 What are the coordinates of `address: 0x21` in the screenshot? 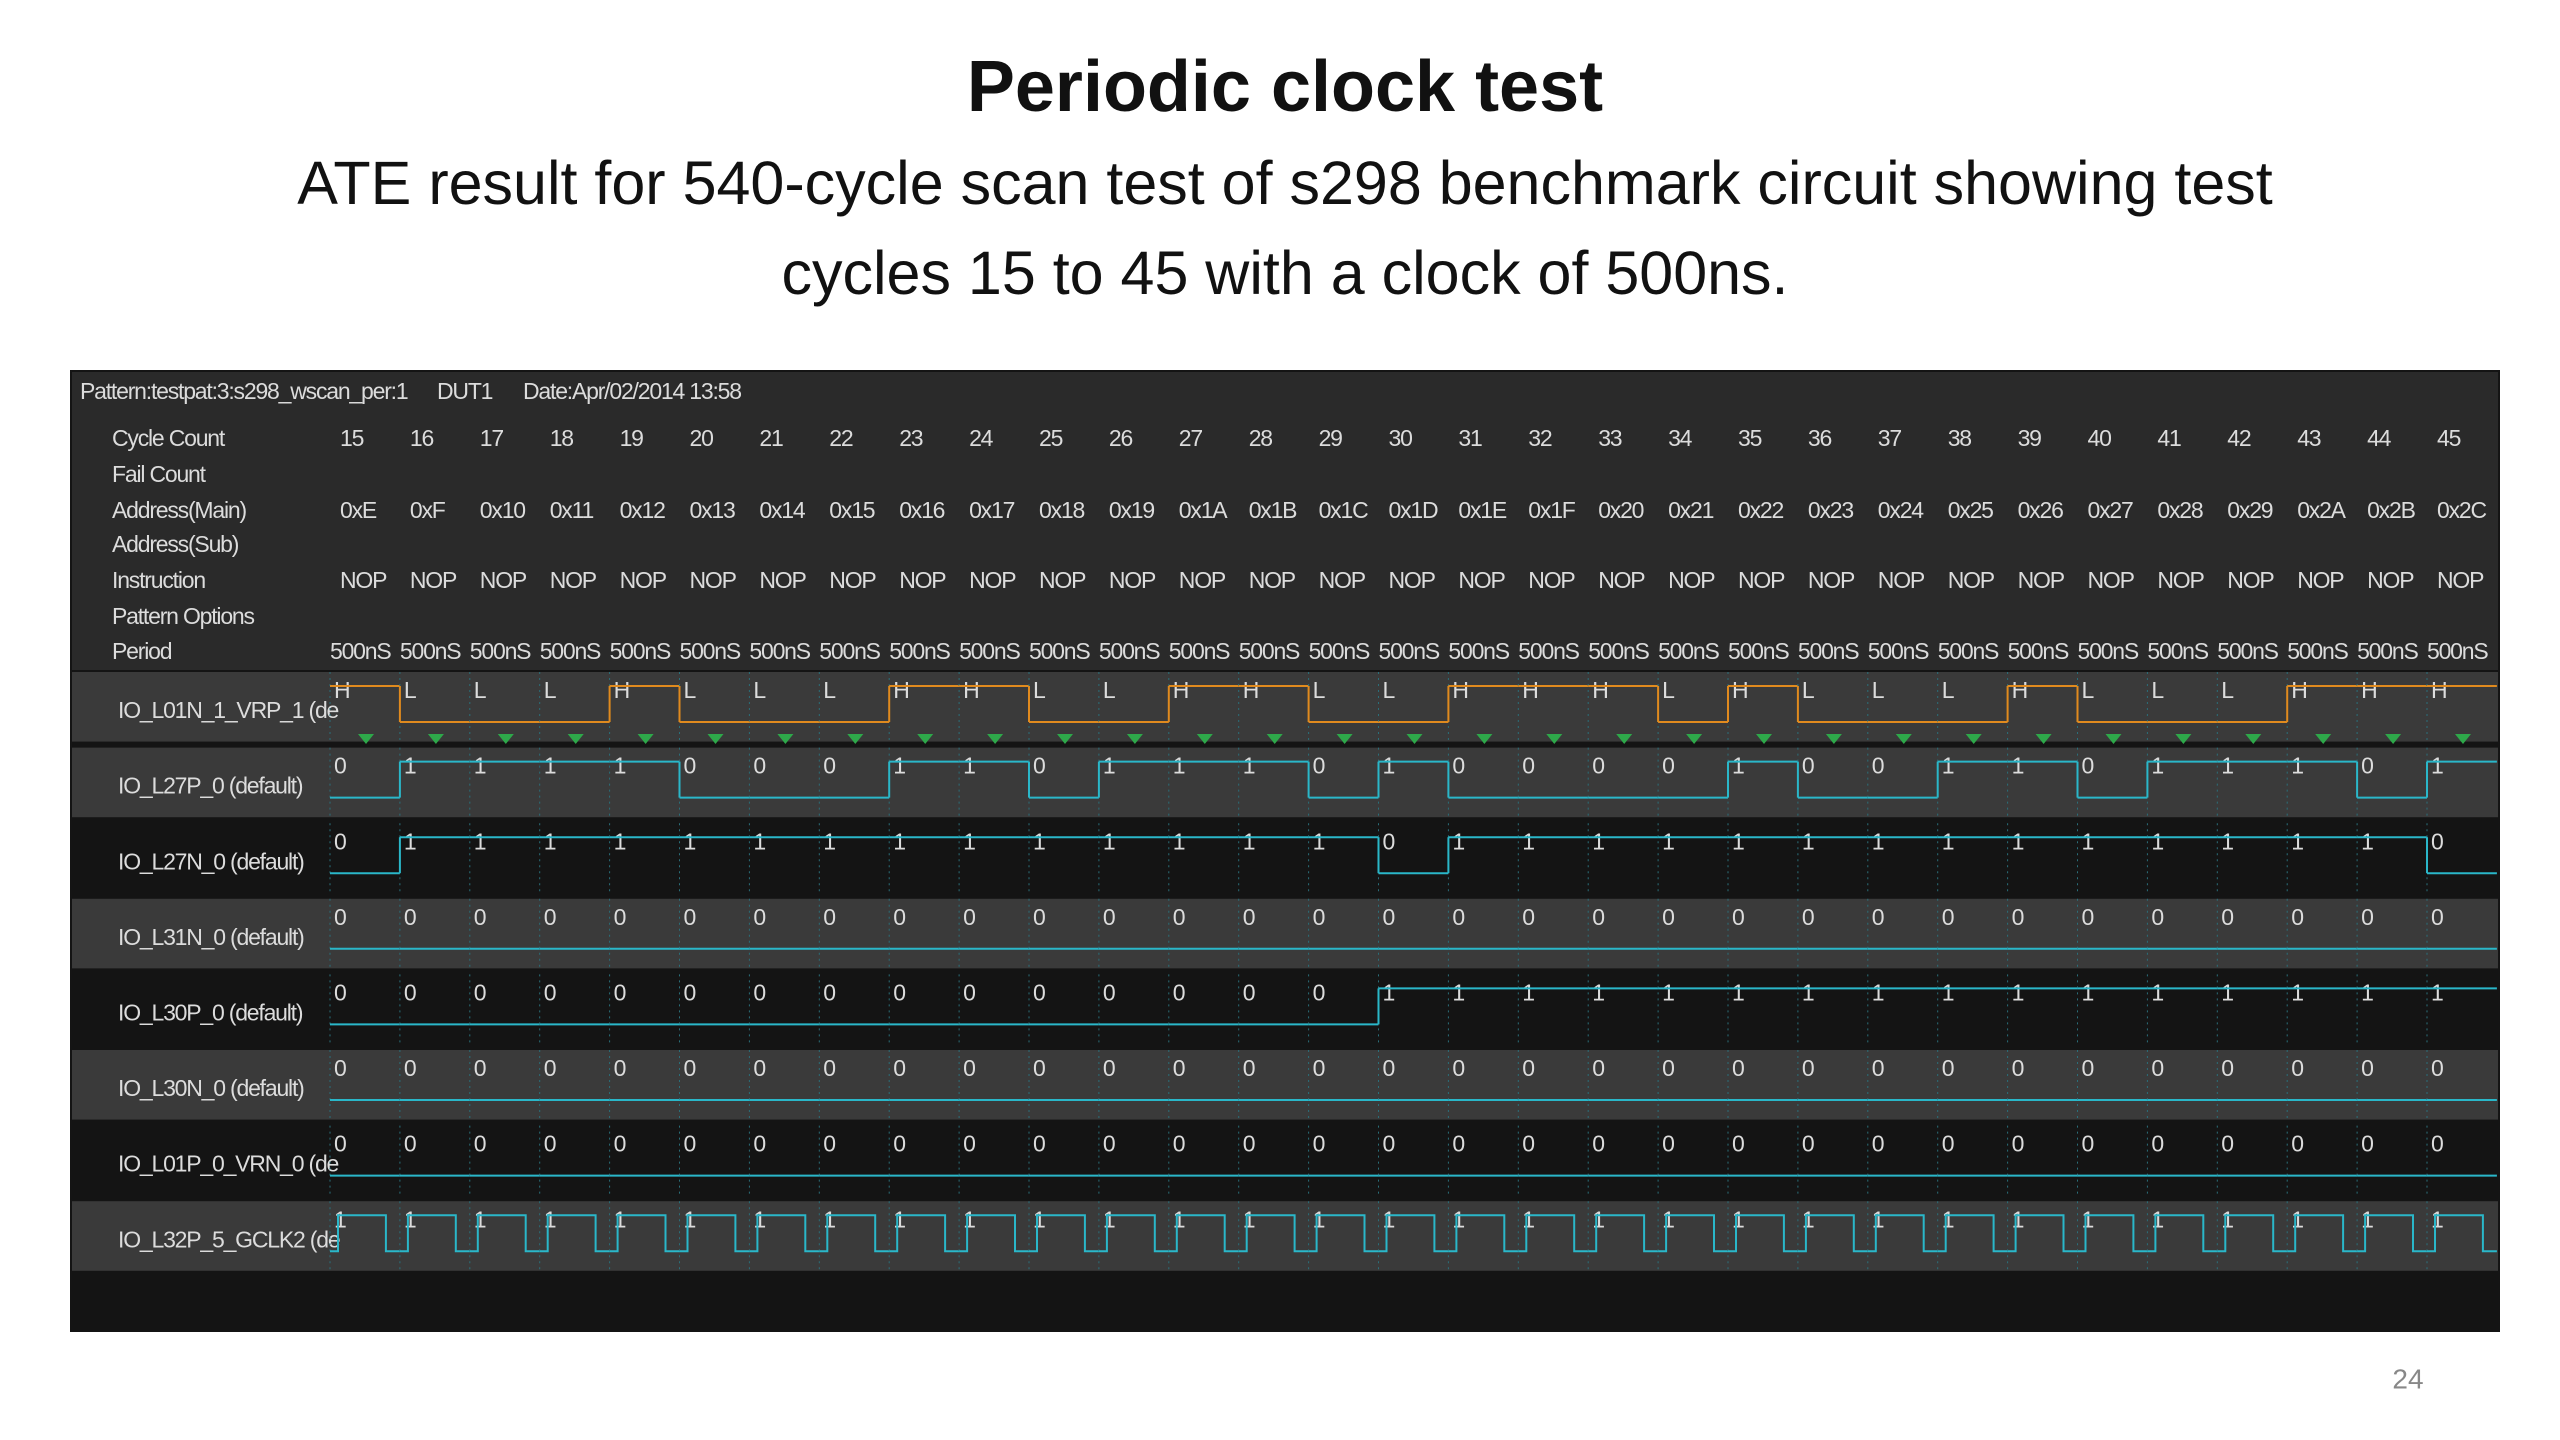 It's located at (1690, 510).